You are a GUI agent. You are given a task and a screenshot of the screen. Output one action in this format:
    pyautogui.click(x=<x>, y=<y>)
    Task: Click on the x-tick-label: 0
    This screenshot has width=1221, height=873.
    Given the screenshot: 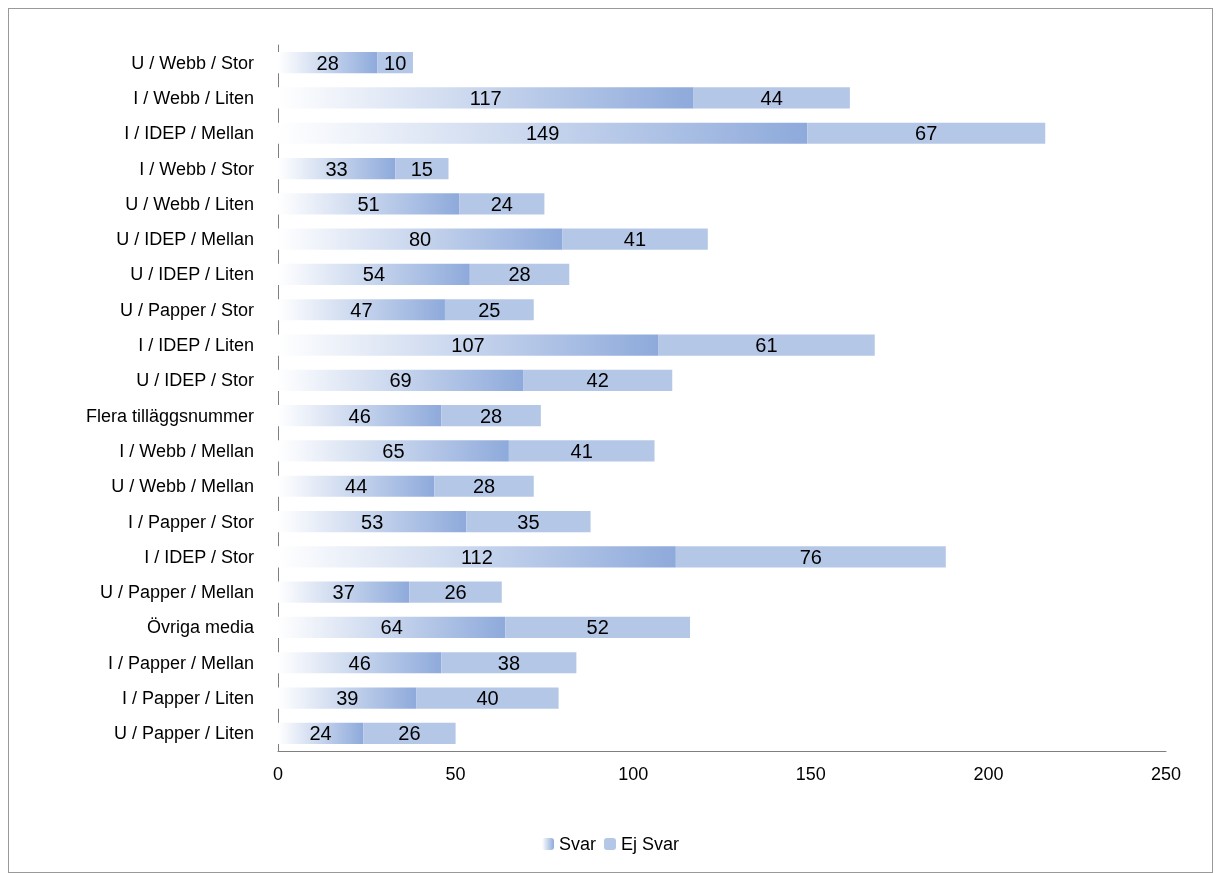 What is the action you would take?
    pyautogui.click(x=278, y=774)
    